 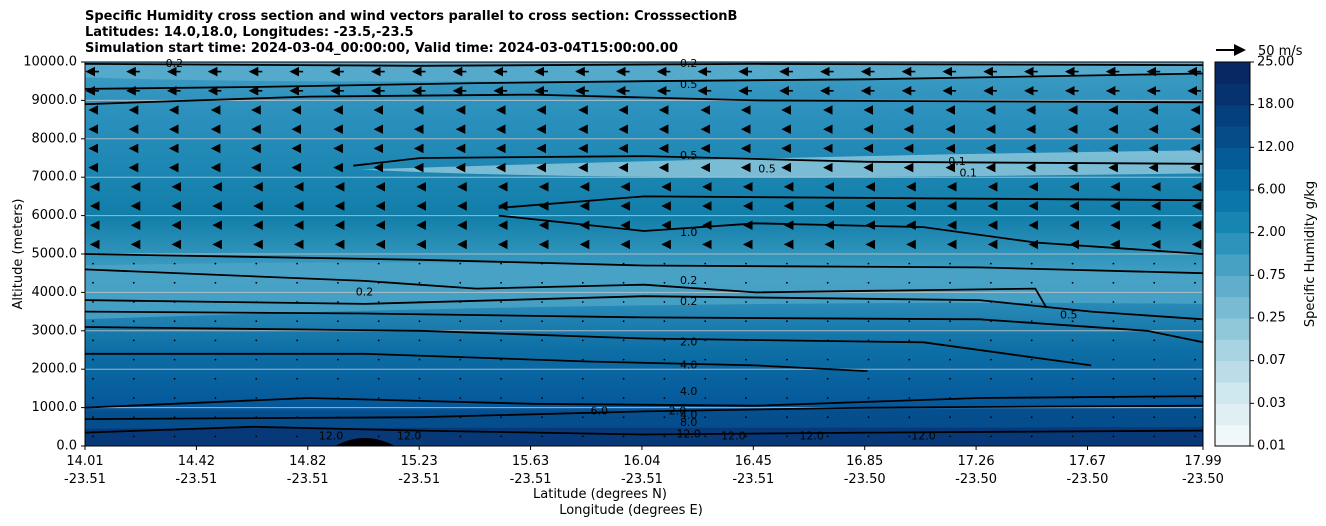 What do you see at coordinates (1275, 104) in the screenshot?
I see `colorbar-tick-label: 18.00` at bounding box center [1275, 104].